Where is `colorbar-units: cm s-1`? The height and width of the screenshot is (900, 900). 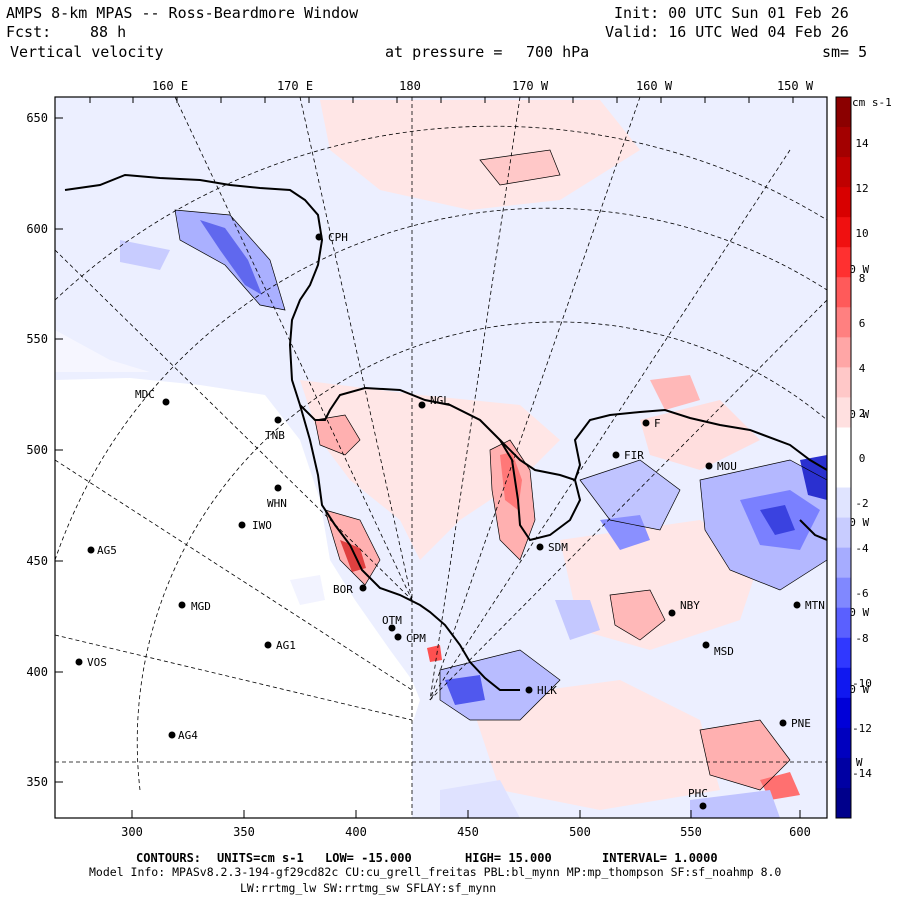
colorbar-units: cm s-1 is located at coordinates (872, 102).